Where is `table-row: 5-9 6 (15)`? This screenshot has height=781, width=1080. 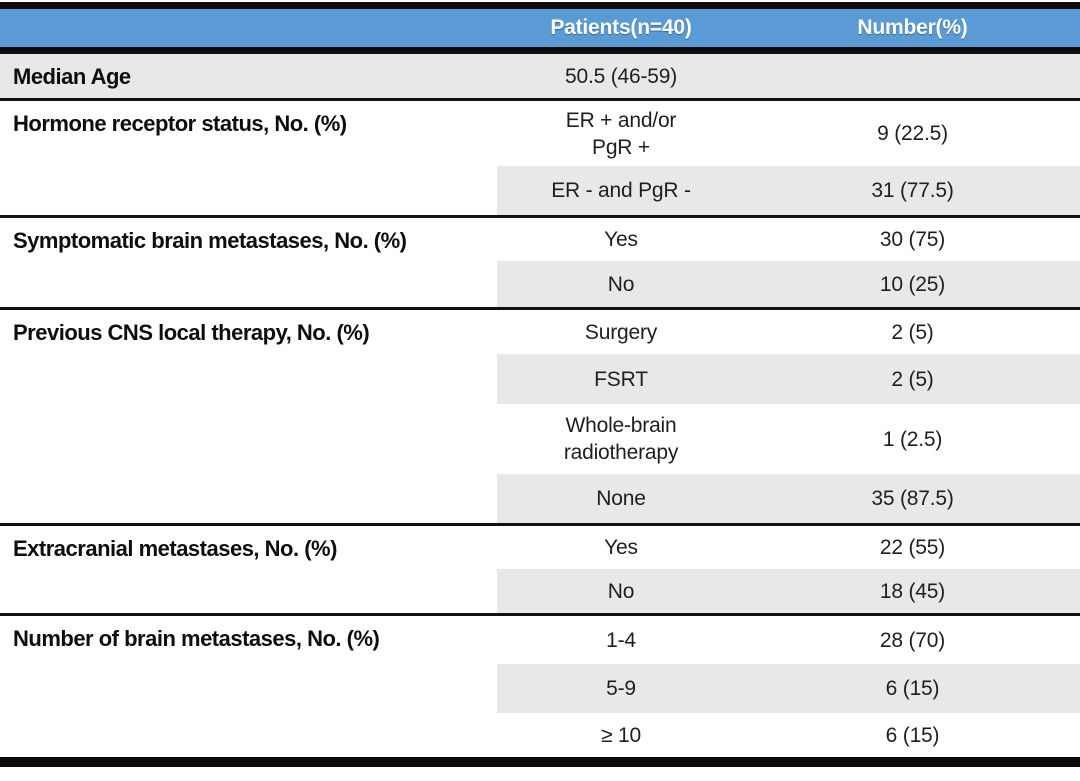 table-row: 5-9 6 (15) is located at coordinates (788, 688).